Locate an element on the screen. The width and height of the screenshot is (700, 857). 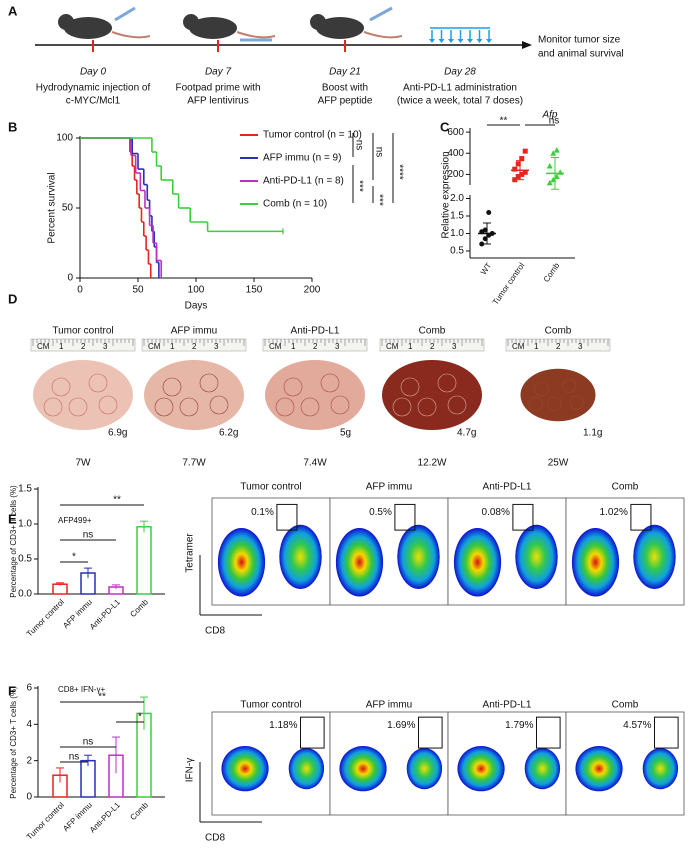
timeline-description: Anti-PD-L1 administration is located at coordinates (460, 88).